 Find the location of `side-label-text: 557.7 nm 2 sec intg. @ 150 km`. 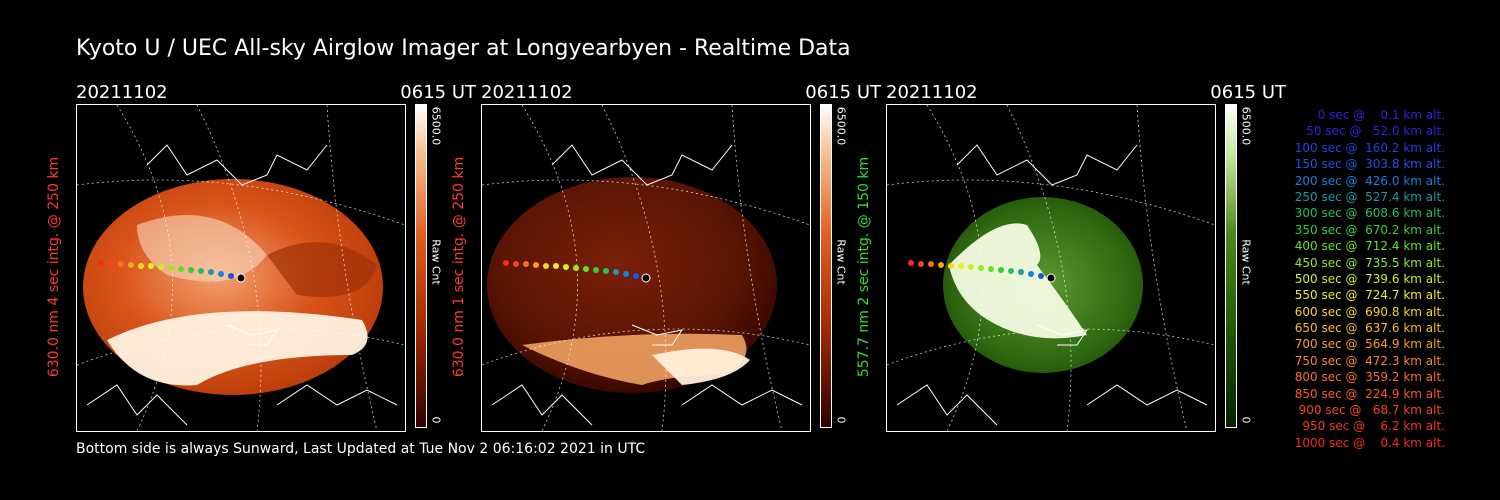

side-label-text: 557.7 nm 2 sec intg. @ 150 km is located at coordinates (864, 267).